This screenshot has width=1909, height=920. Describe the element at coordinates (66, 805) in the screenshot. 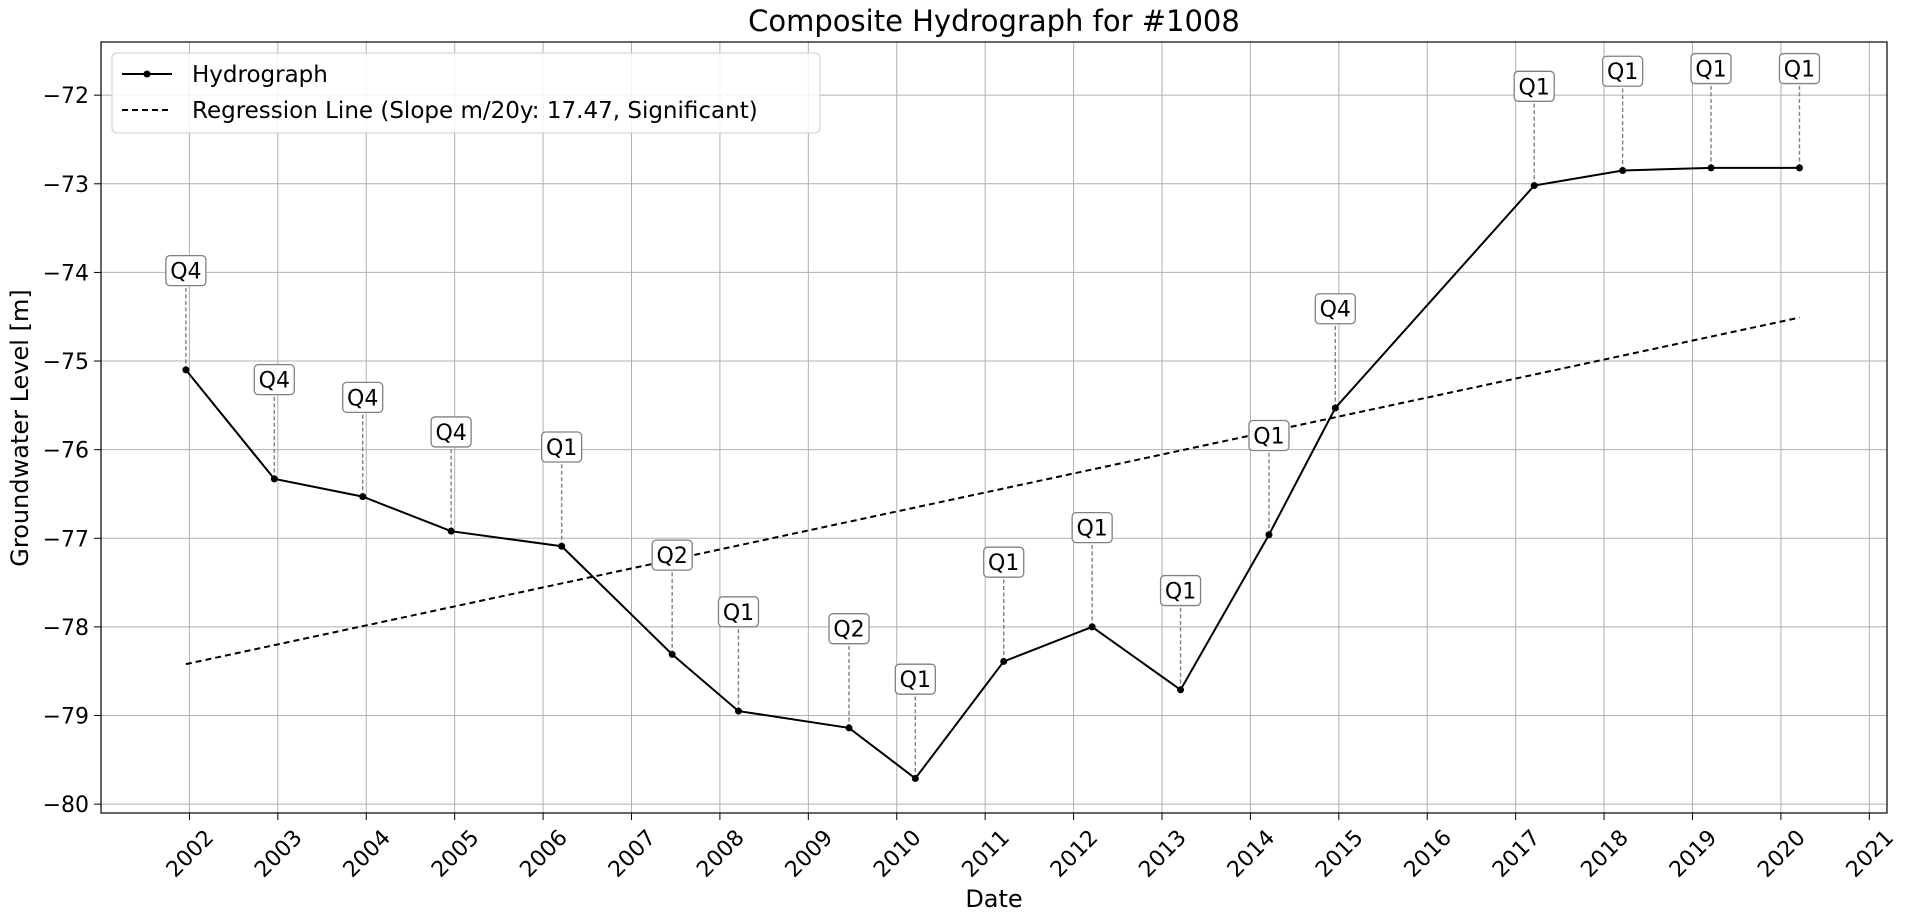

I see `y-tick-label: −80` at that location.